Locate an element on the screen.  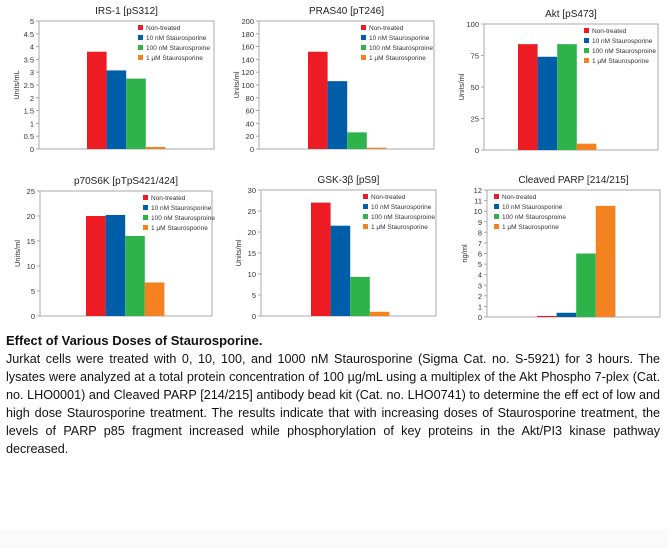
chart-title: GSK-3β [pS9] is located at coordinates (349, 180).